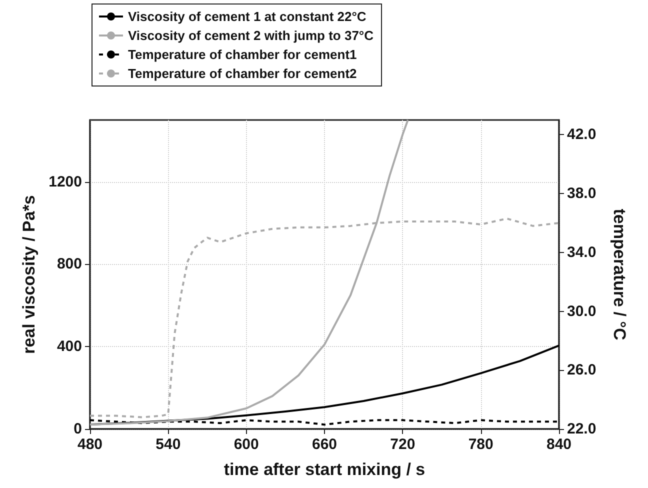 The height and width of the screenshot is (488, 648). Describe the element at coordinates (581, 370) in the screenshot. I see `y2-tick-label: 26.0` at that location.